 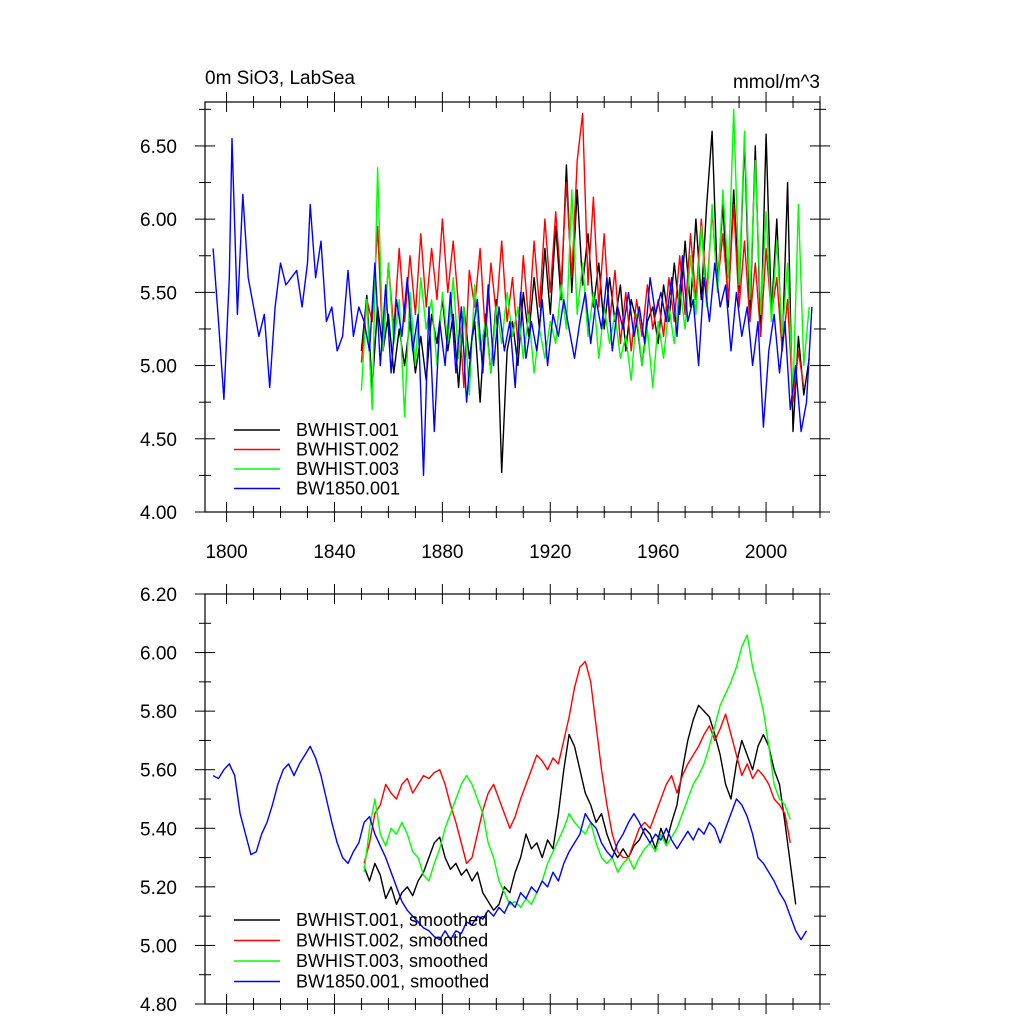 What do you see at coordinates (158, 888) in the screenshot?
I see `bottom-y-tick-label: 5.20` at bounding box center [158, 888].